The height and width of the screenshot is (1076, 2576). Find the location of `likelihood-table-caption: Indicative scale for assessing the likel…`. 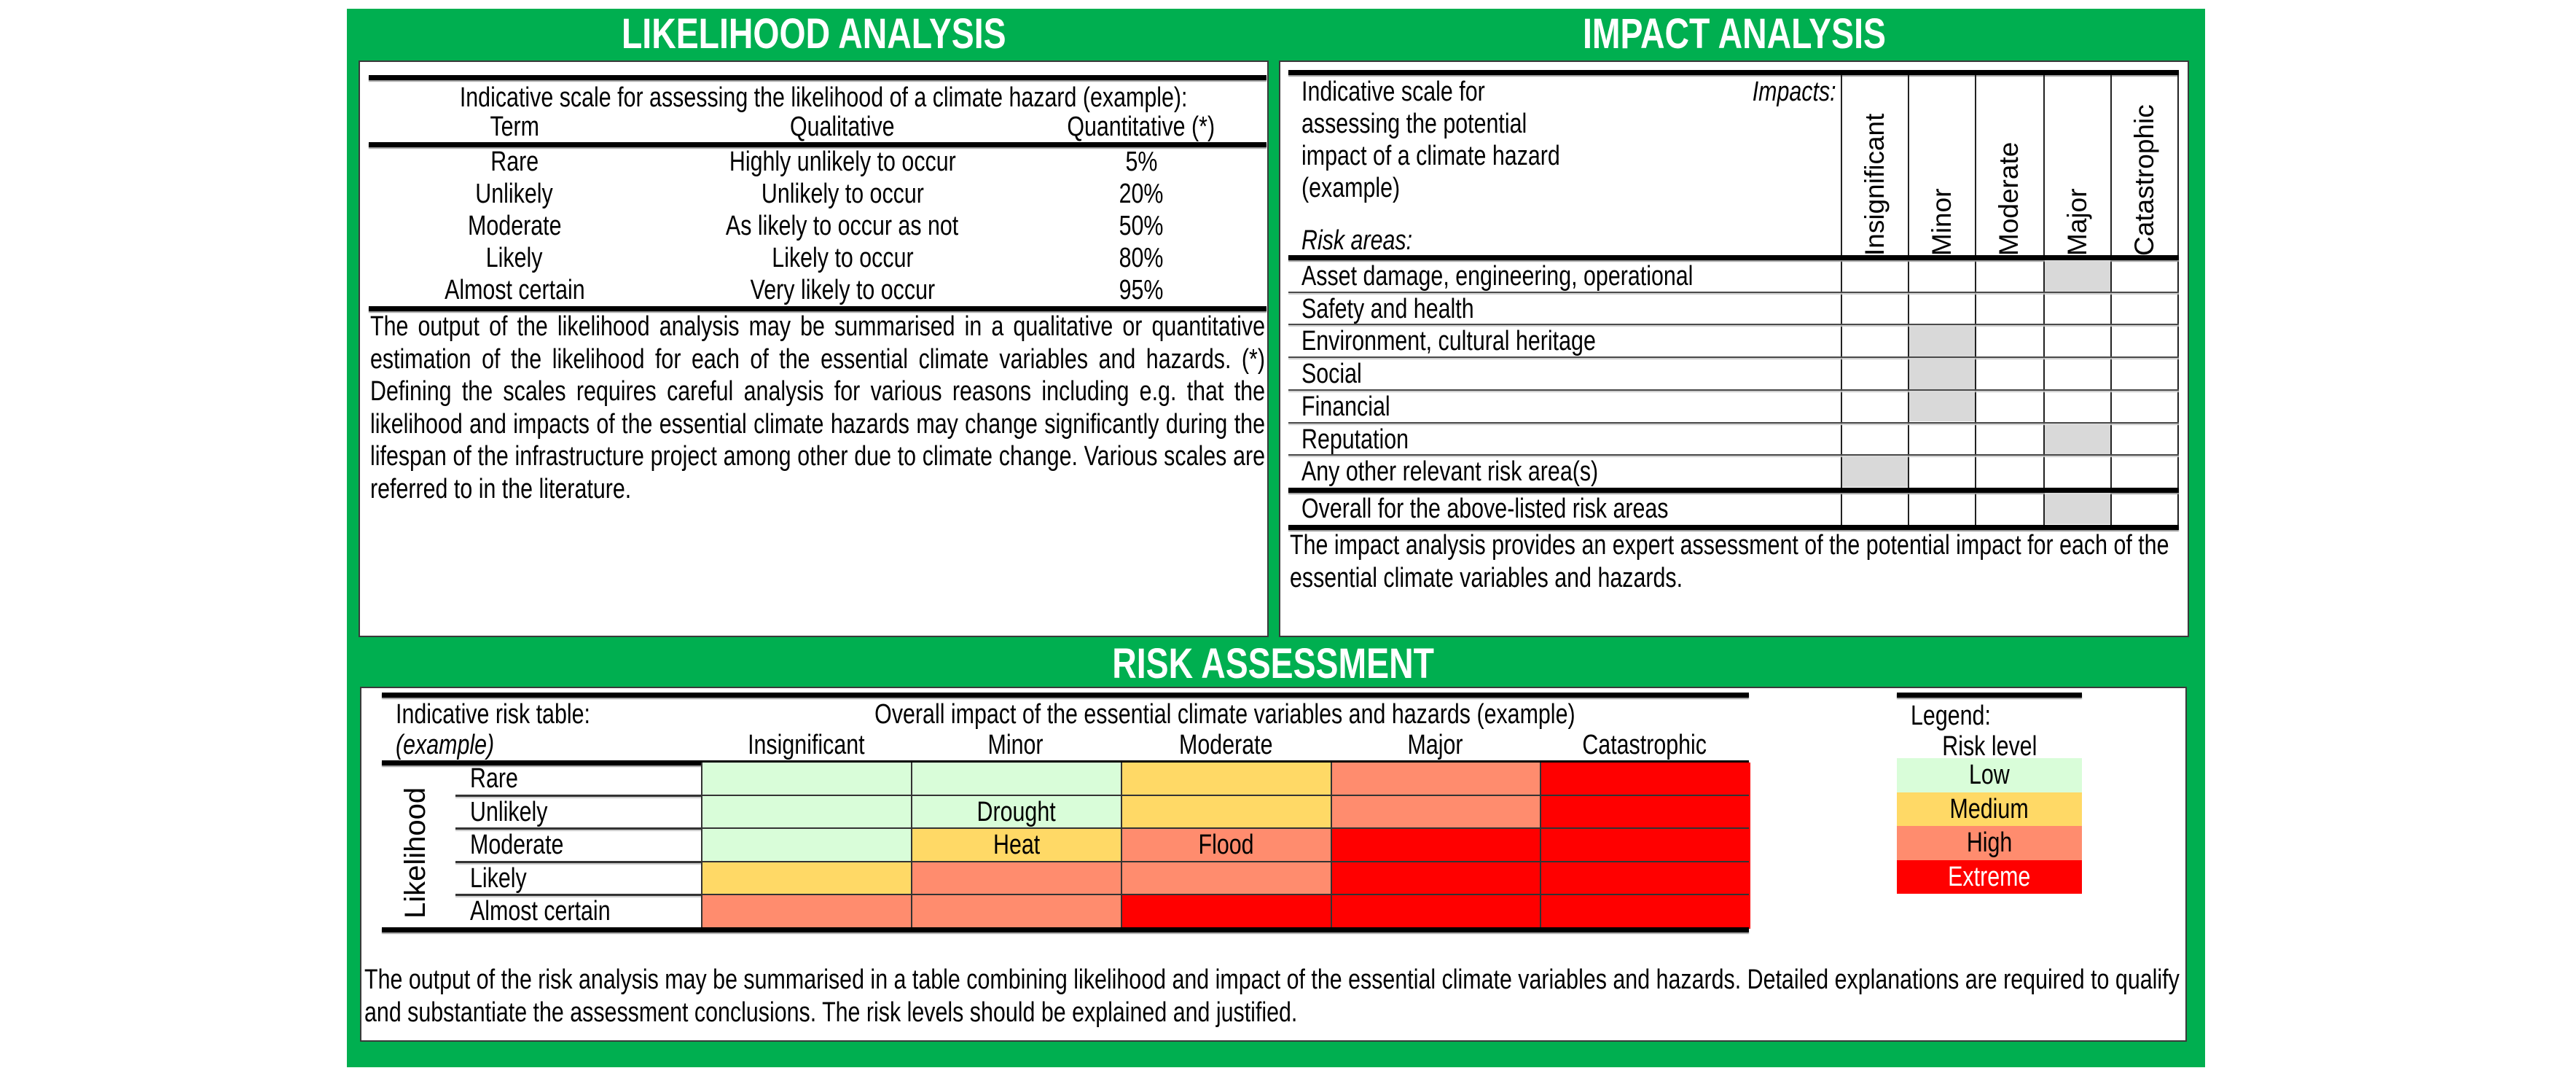

likelihood-table-caption: Indicative scale for assessing the likel… is located at coordinates (823, 97).